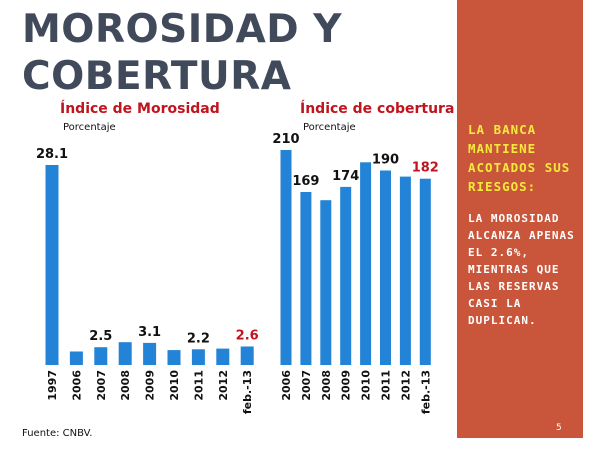 This screenshot has height=449, width=600. I want to click on data-label-feb.-13: 182, so click(425, 168).